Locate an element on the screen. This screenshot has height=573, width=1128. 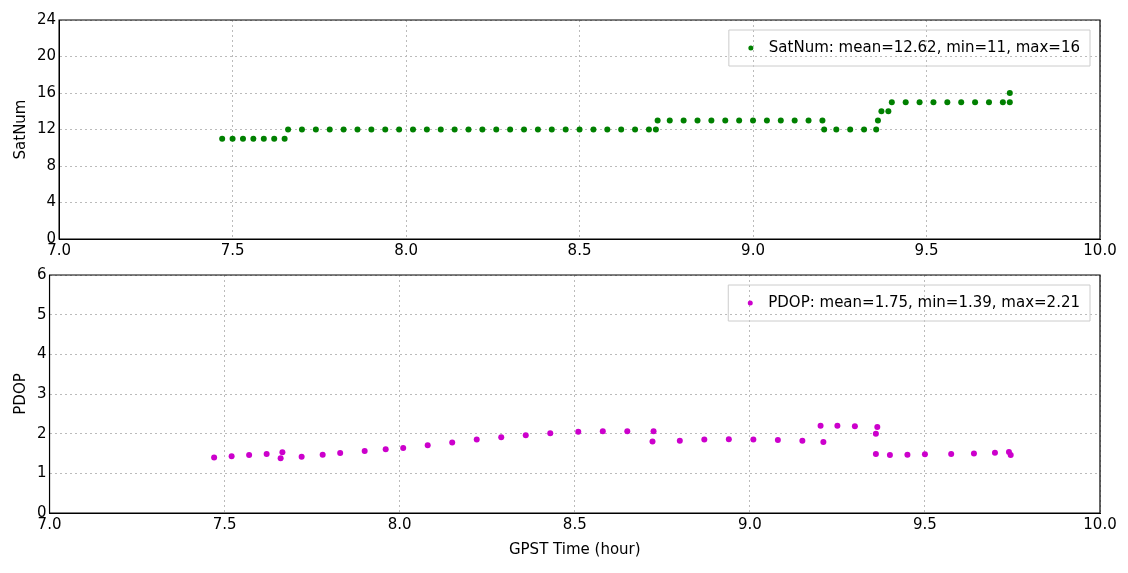
y-tick-label: 16 is located at coordinates (46, 91).